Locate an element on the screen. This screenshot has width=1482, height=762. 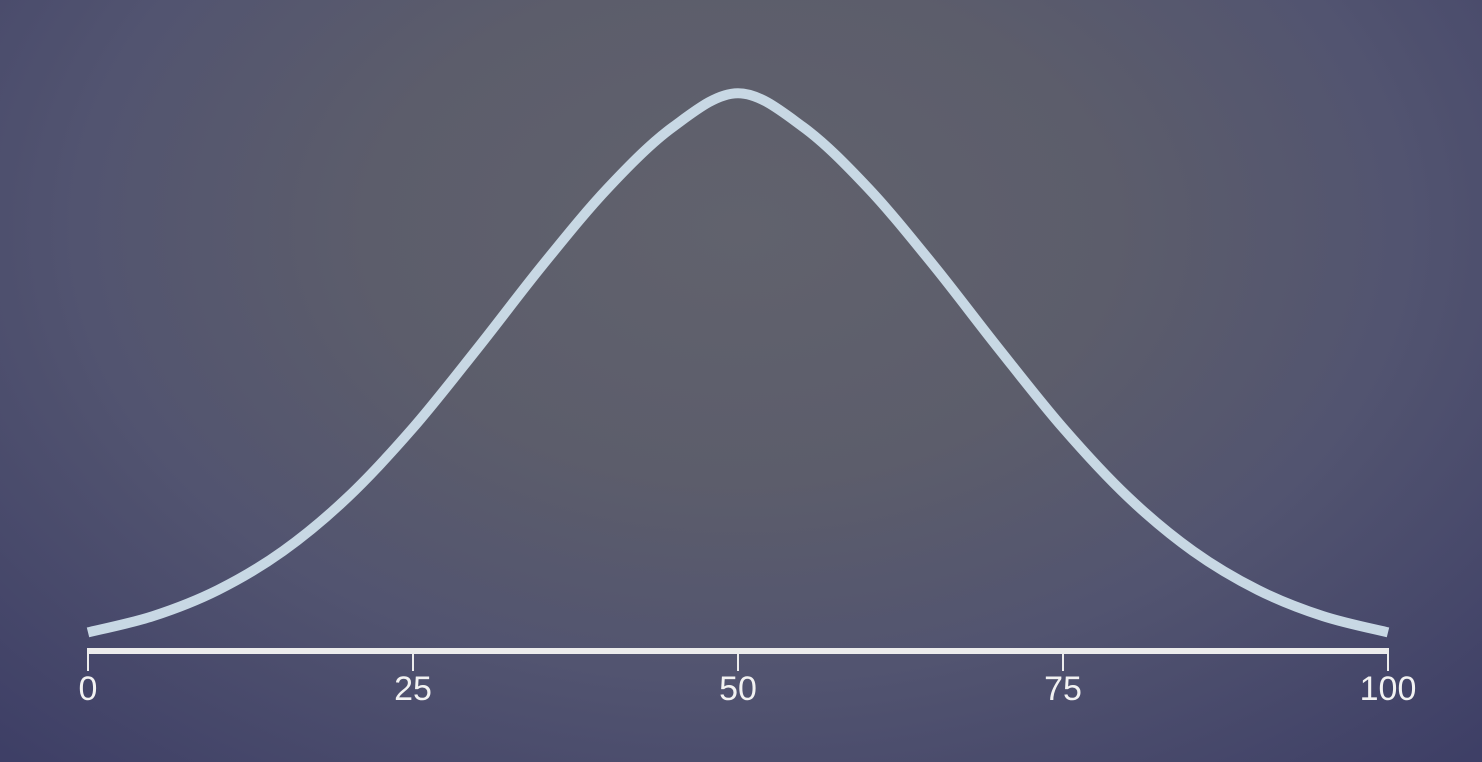
x-tick-label: 25 is located at coordinates (413, 689).